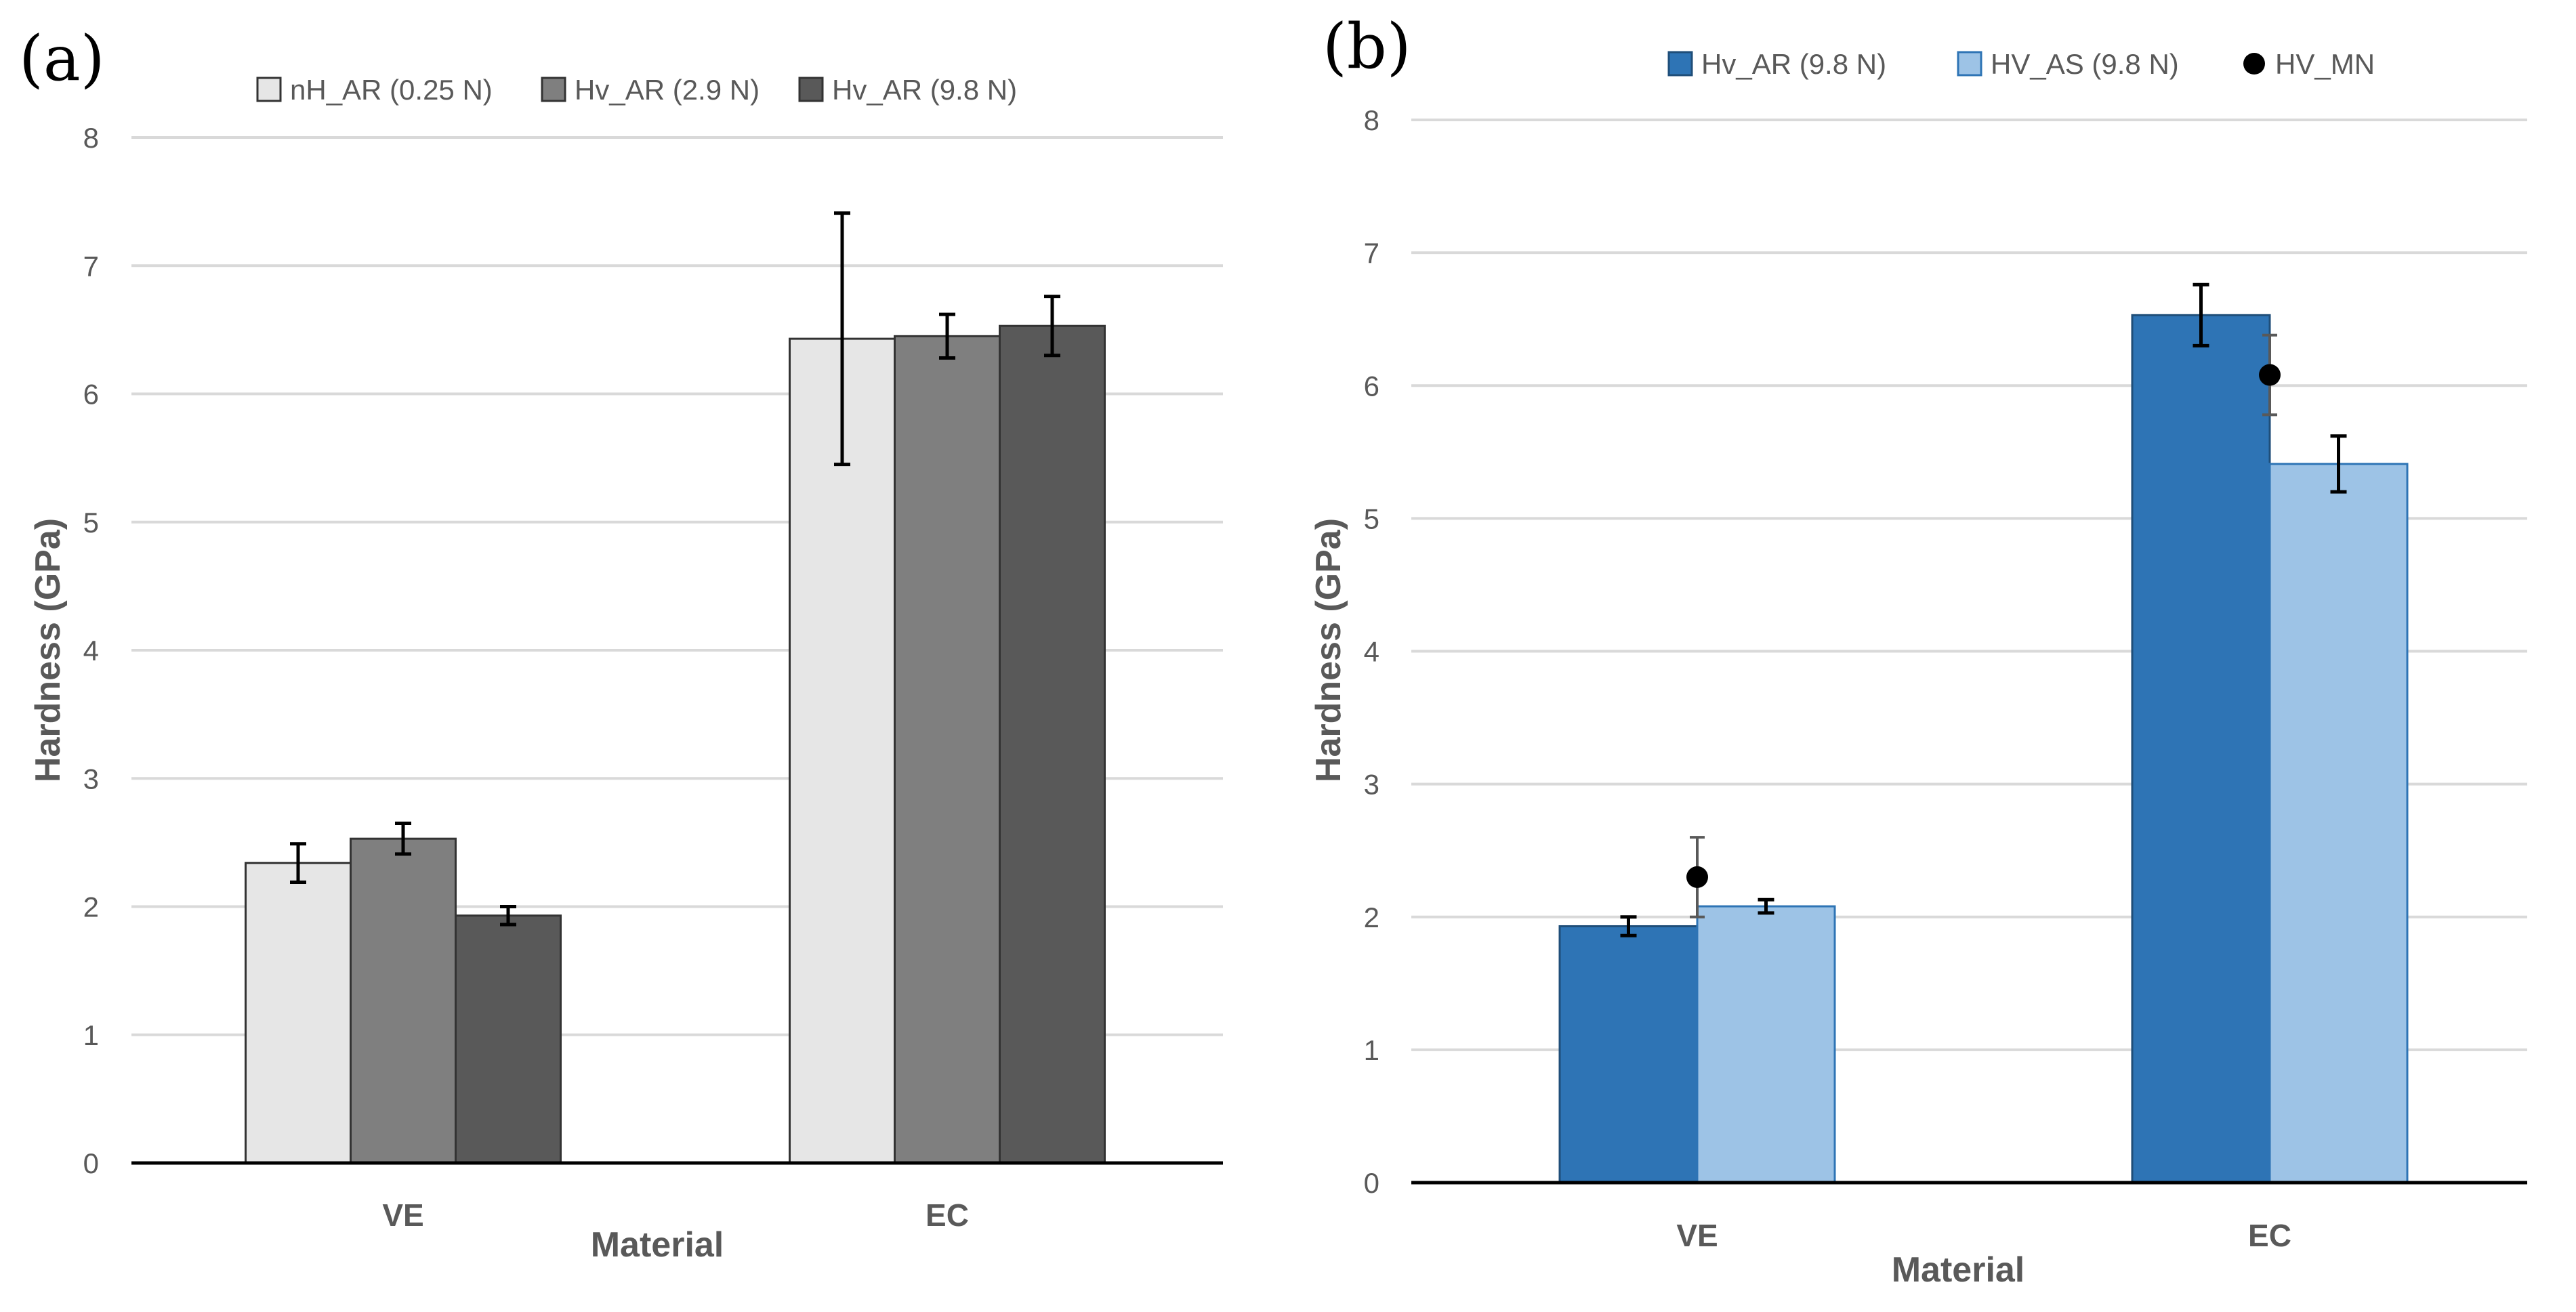  I want to click on bar-hv-ar-2-9-n--ve, so click(403, 1001).